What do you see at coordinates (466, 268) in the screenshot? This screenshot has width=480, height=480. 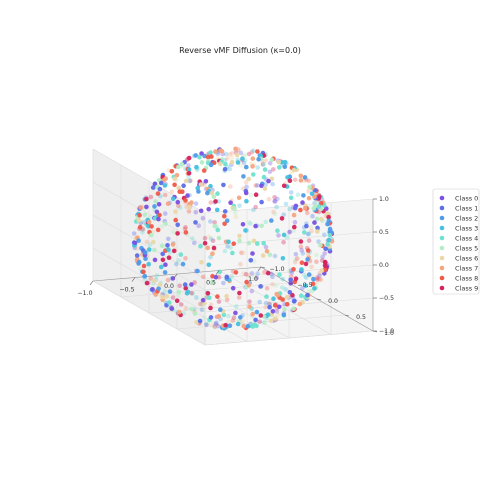 I see `legend-label: Class 7` at bounding box center [466, 268].